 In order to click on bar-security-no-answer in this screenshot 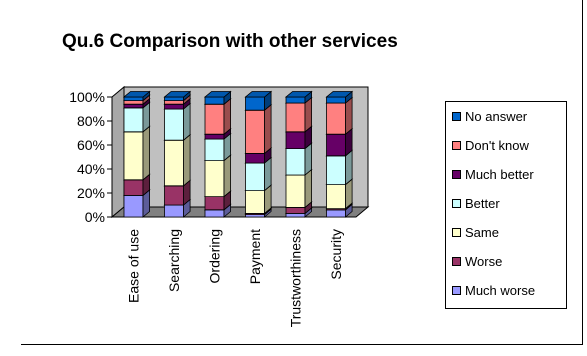, I will do `click(339, 97)`.